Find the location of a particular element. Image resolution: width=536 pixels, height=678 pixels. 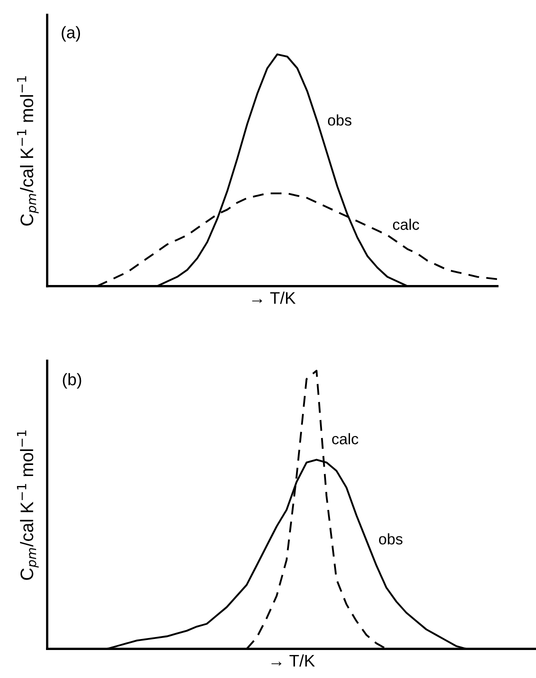

chart-title: (a) is located at coordinates (71, 34).